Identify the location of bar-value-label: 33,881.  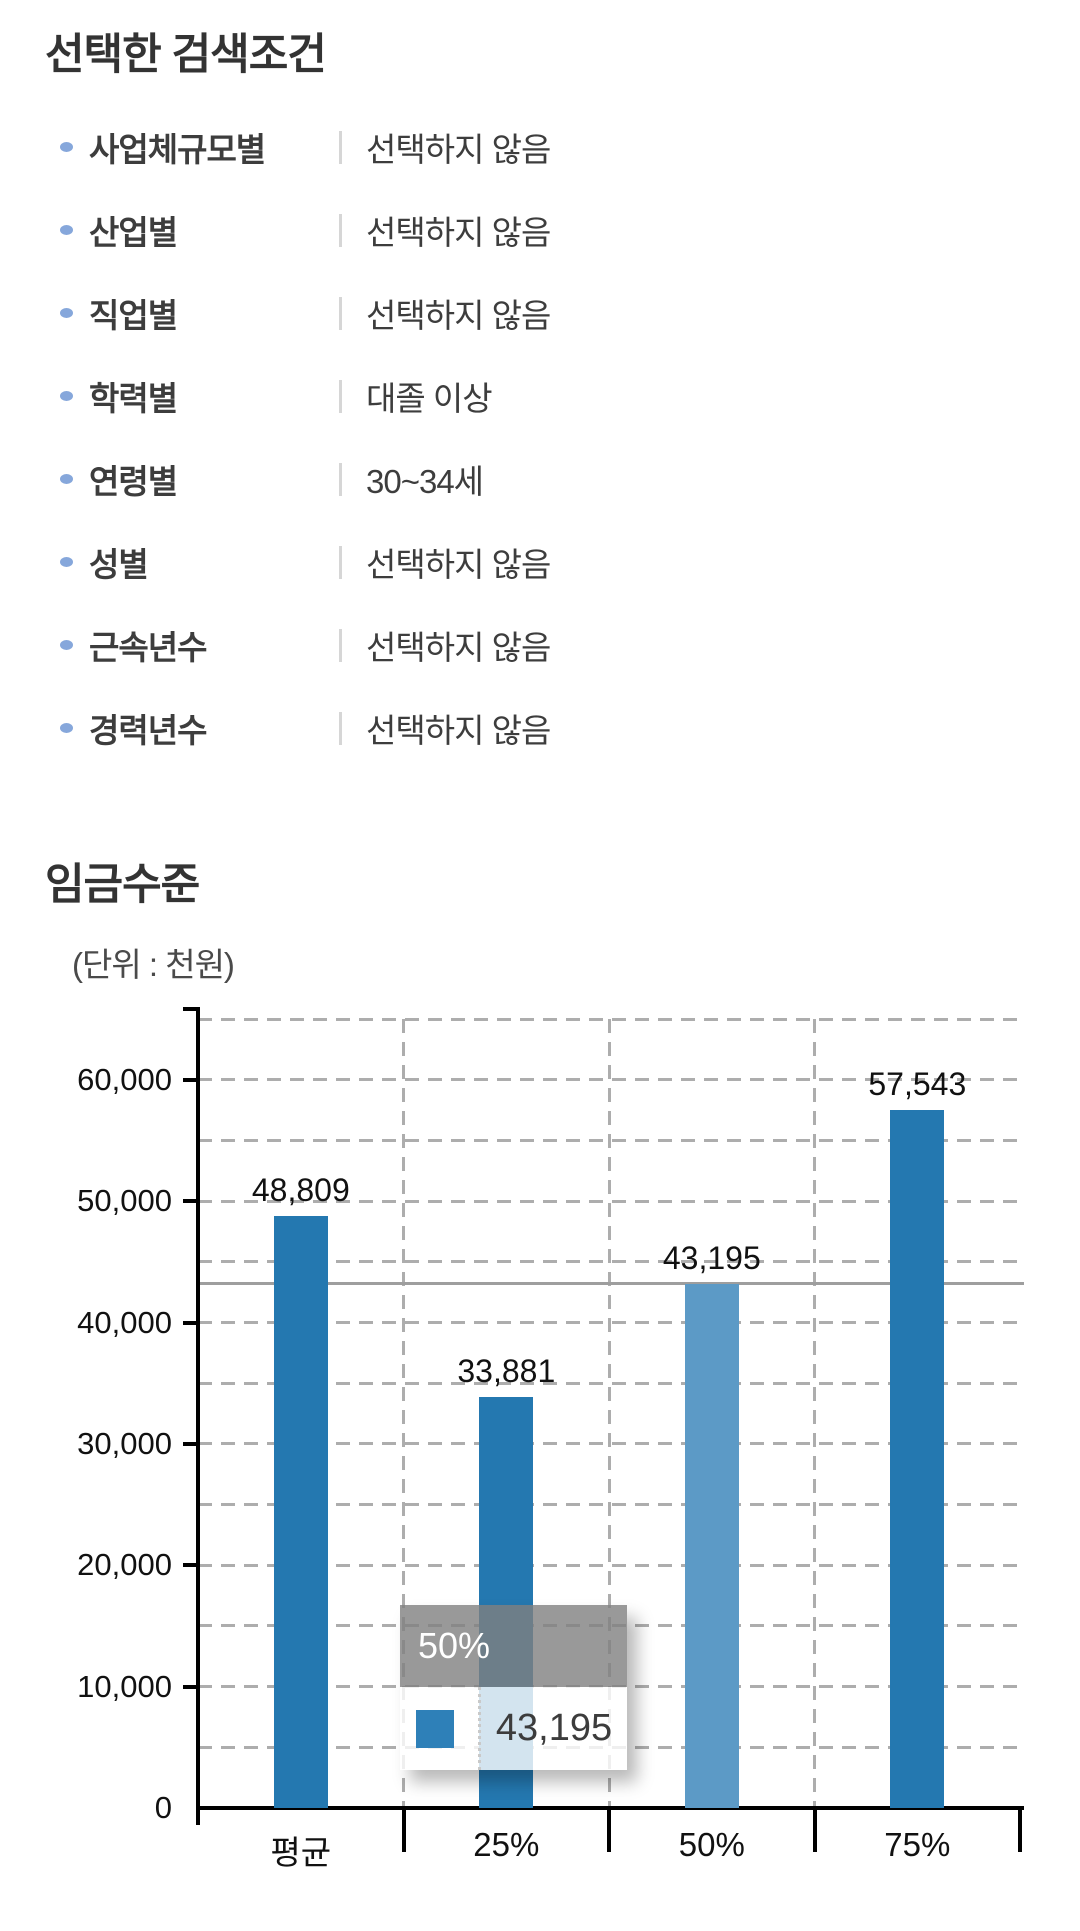
(506, 1370).